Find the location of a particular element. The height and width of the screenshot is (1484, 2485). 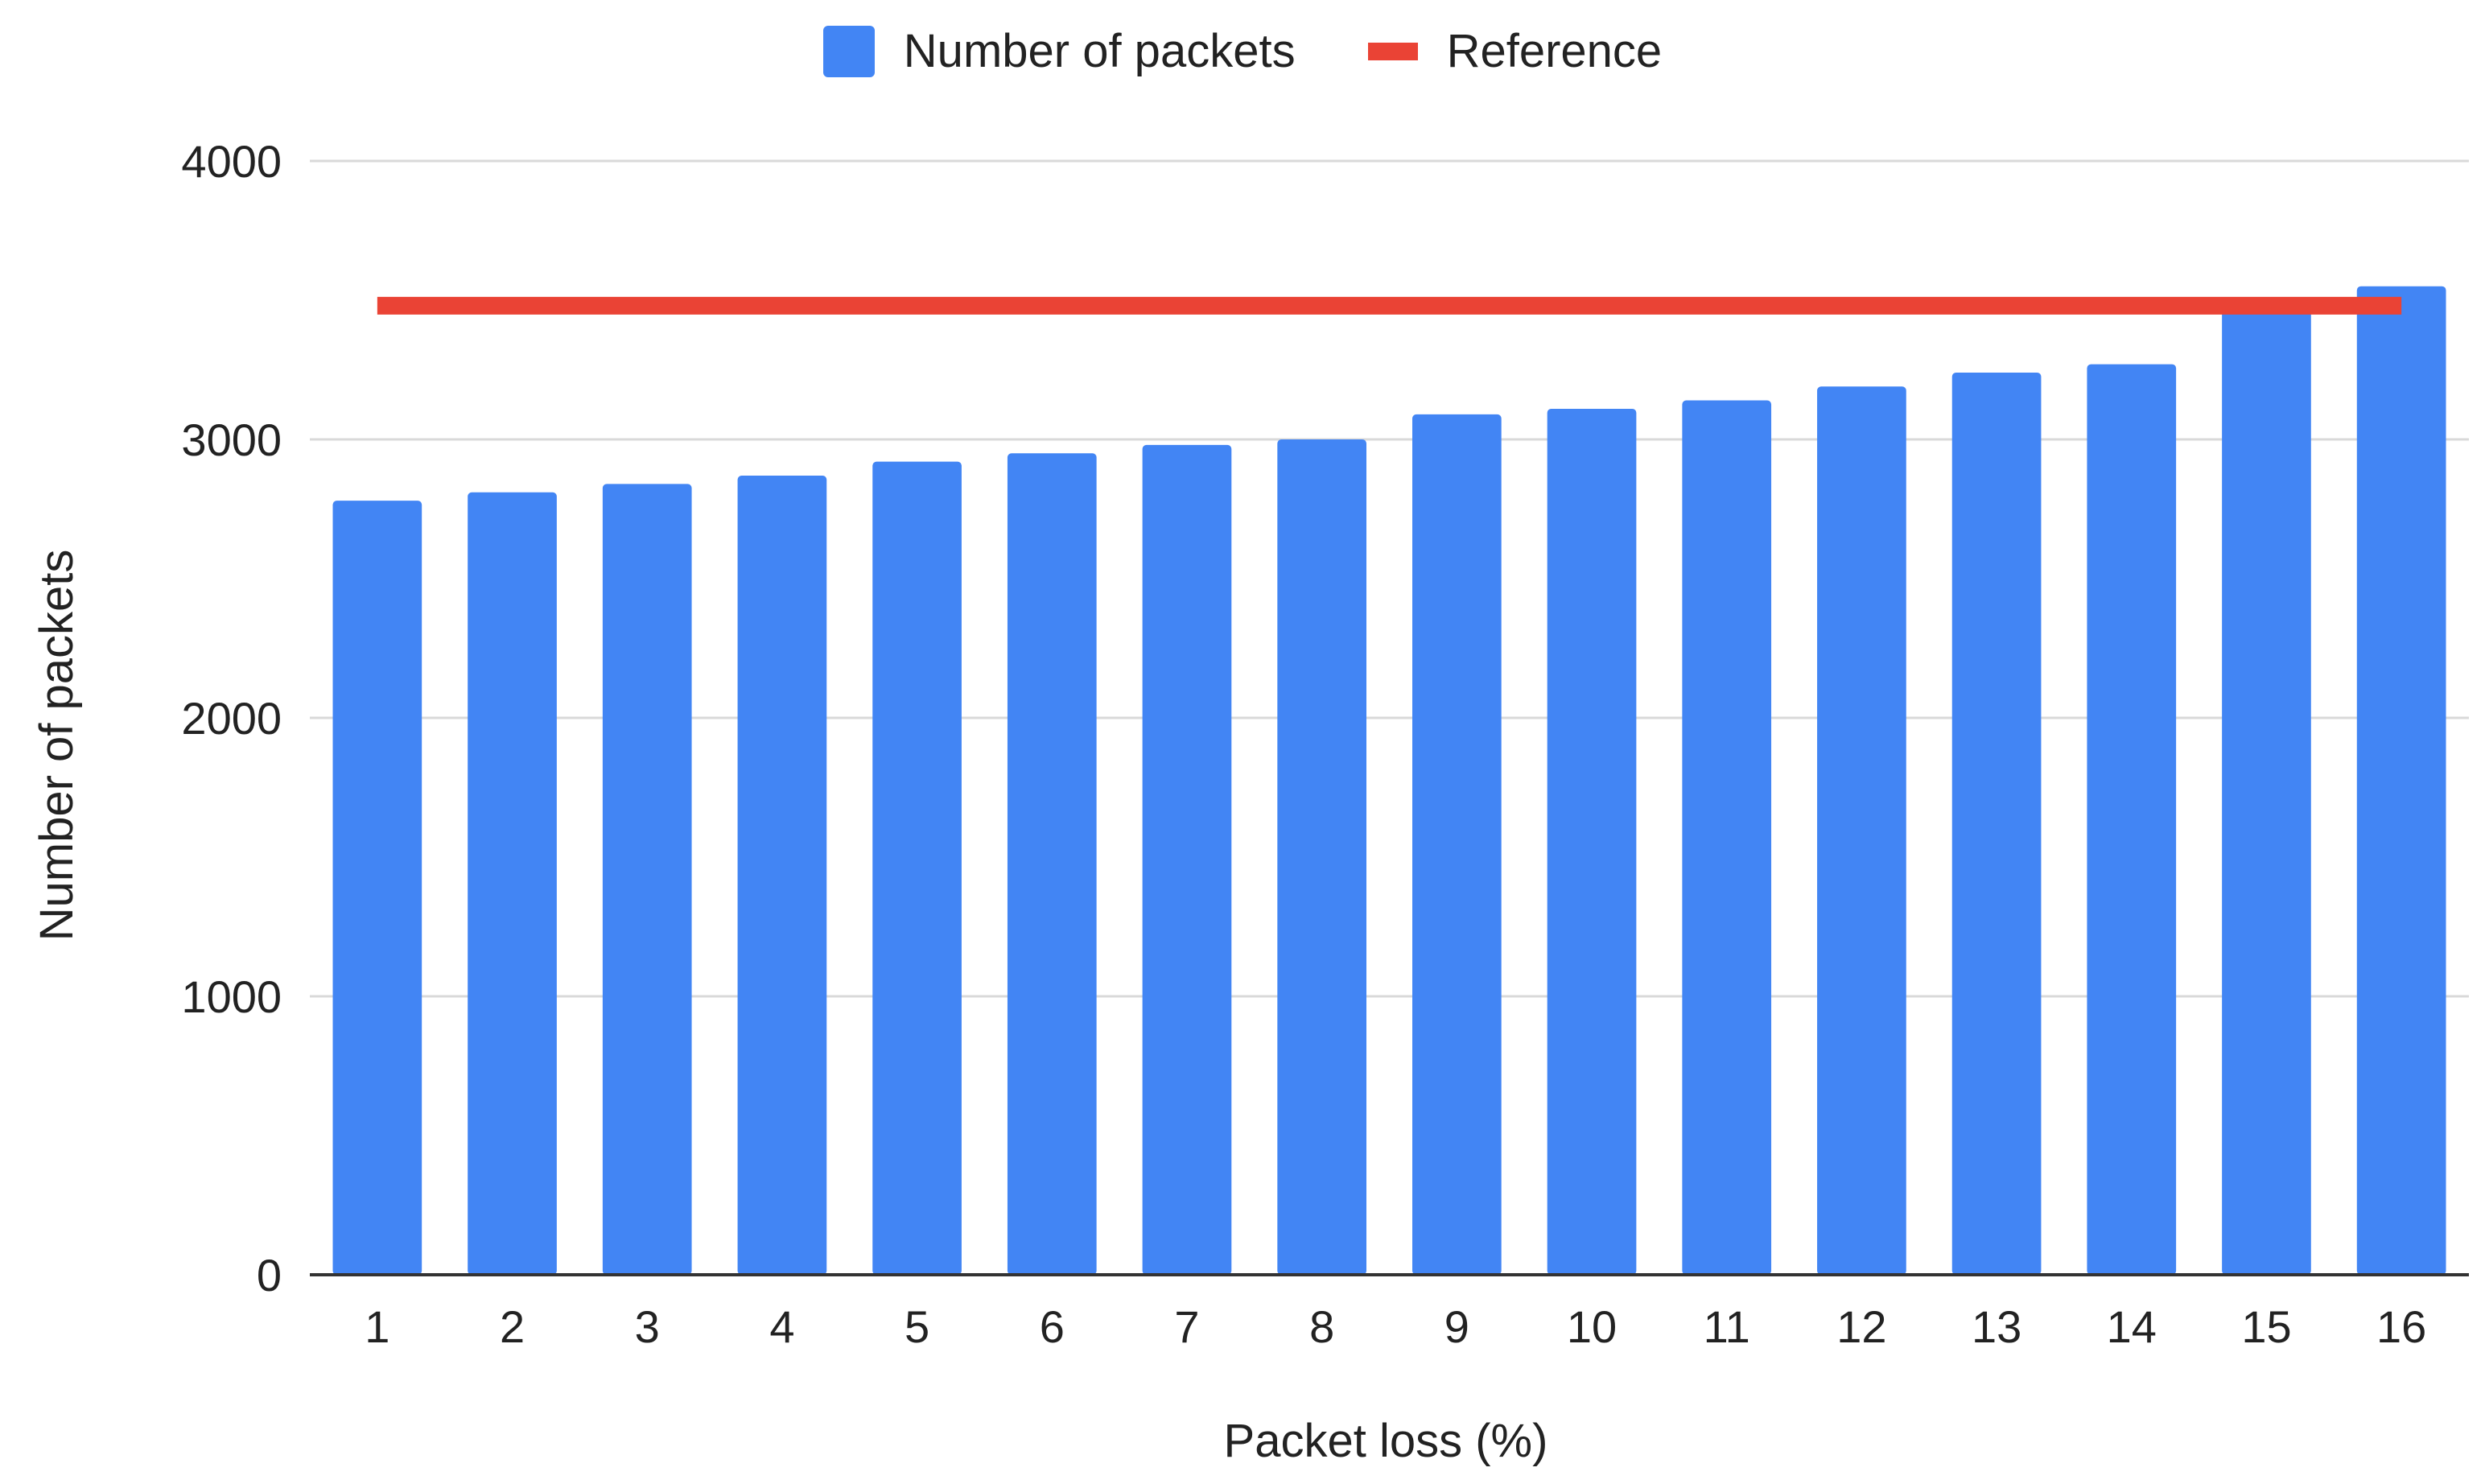

x-tick-label-8: 8 is located at coordinates (1321, 1326).